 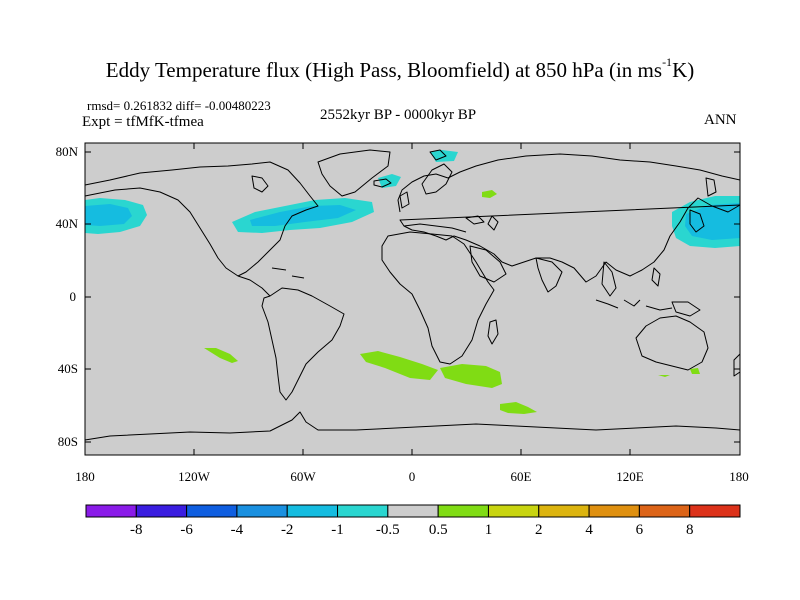 What do you see at coordinates (471, 376) in the screenshot?
I see `anomaly-south-africa` at bounding box center [471, 376].